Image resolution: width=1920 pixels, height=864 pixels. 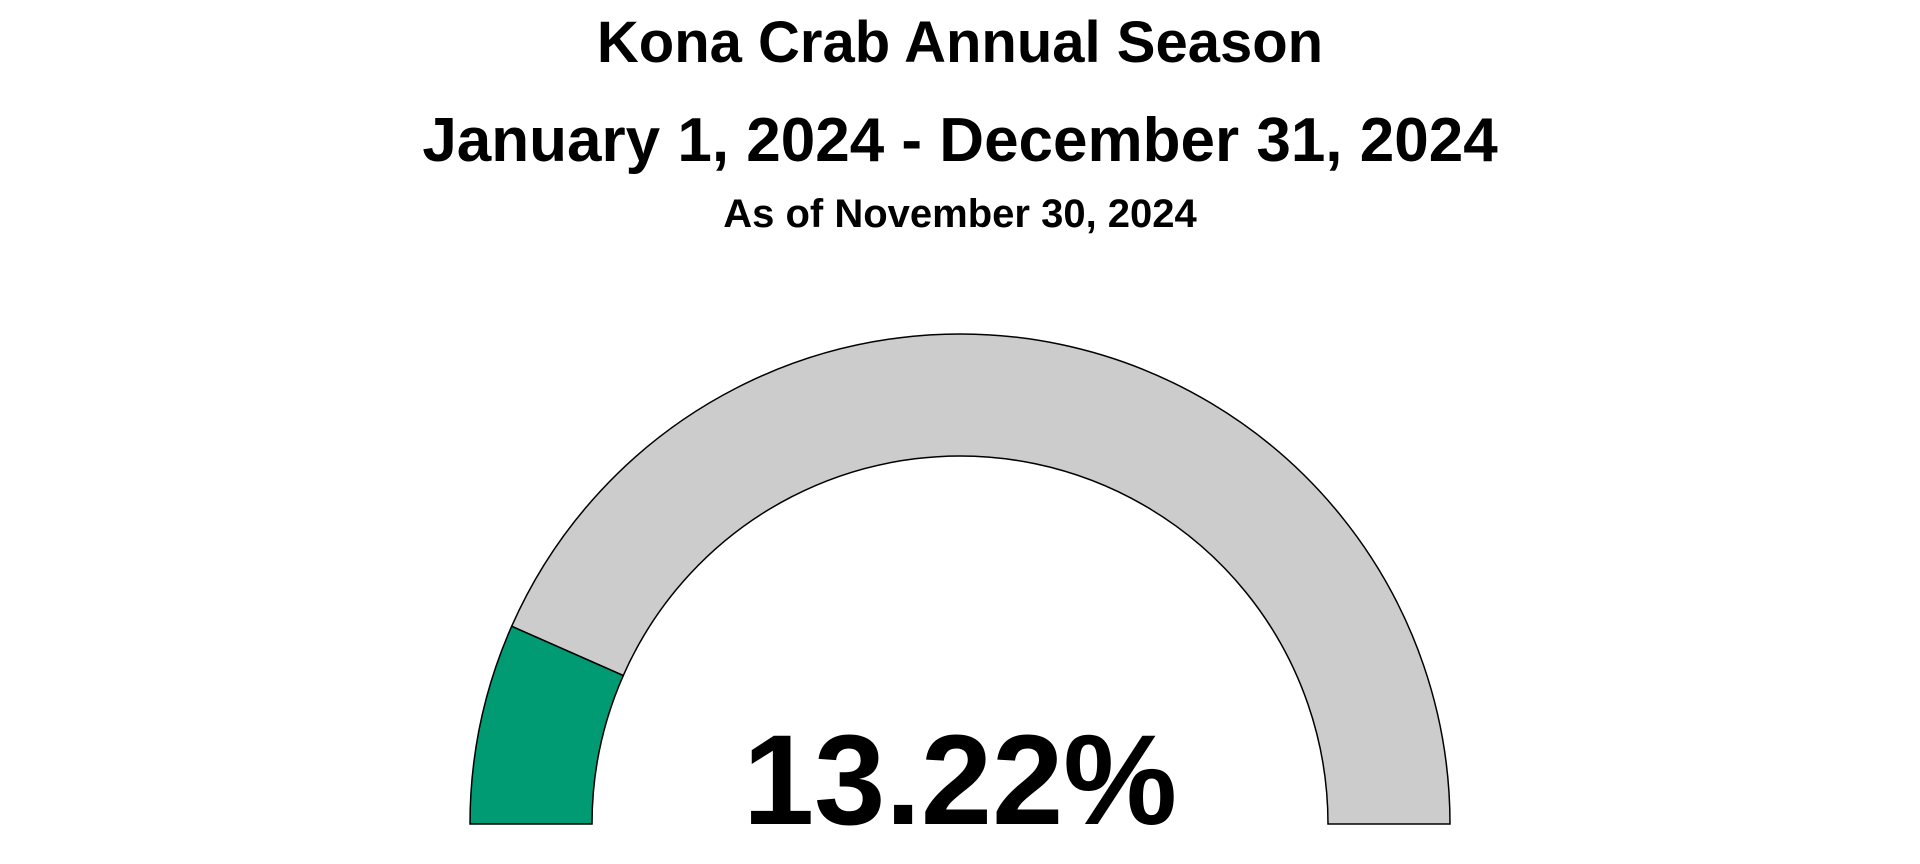 What do you see at coordinates (547, 725) in the screenshot?
I see `gauge-filled-arc` at bounding box center [547, 725].